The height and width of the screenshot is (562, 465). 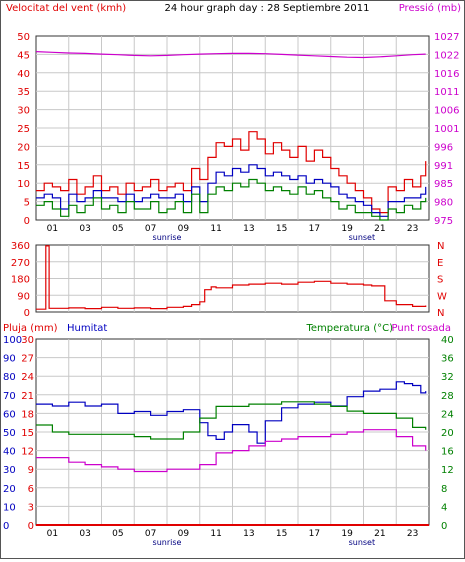 I want to click on direction-y-tick: 0, so click(x=27, y=313).